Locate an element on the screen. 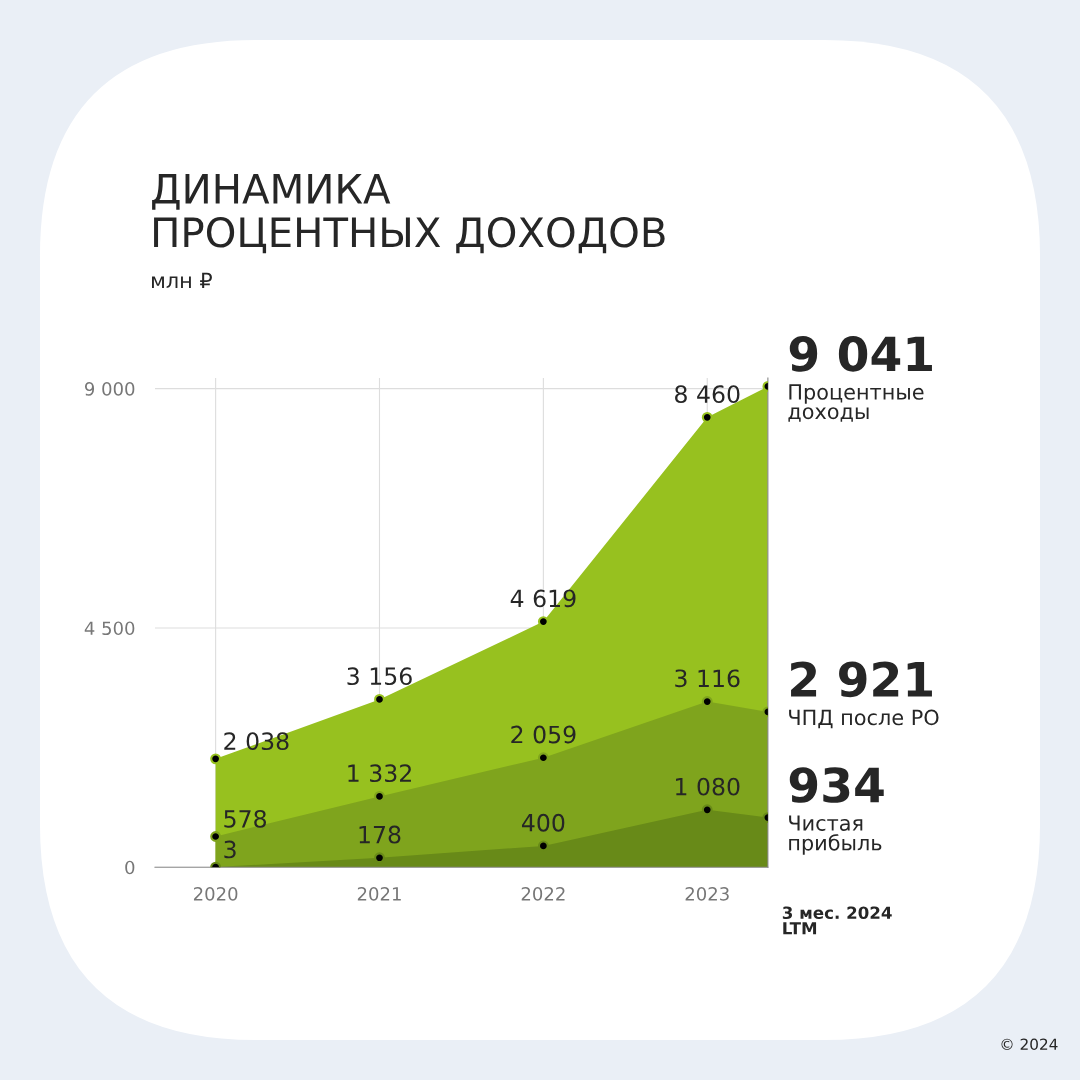  x-tick-label: 2023 is located at coordinates (707, 894).